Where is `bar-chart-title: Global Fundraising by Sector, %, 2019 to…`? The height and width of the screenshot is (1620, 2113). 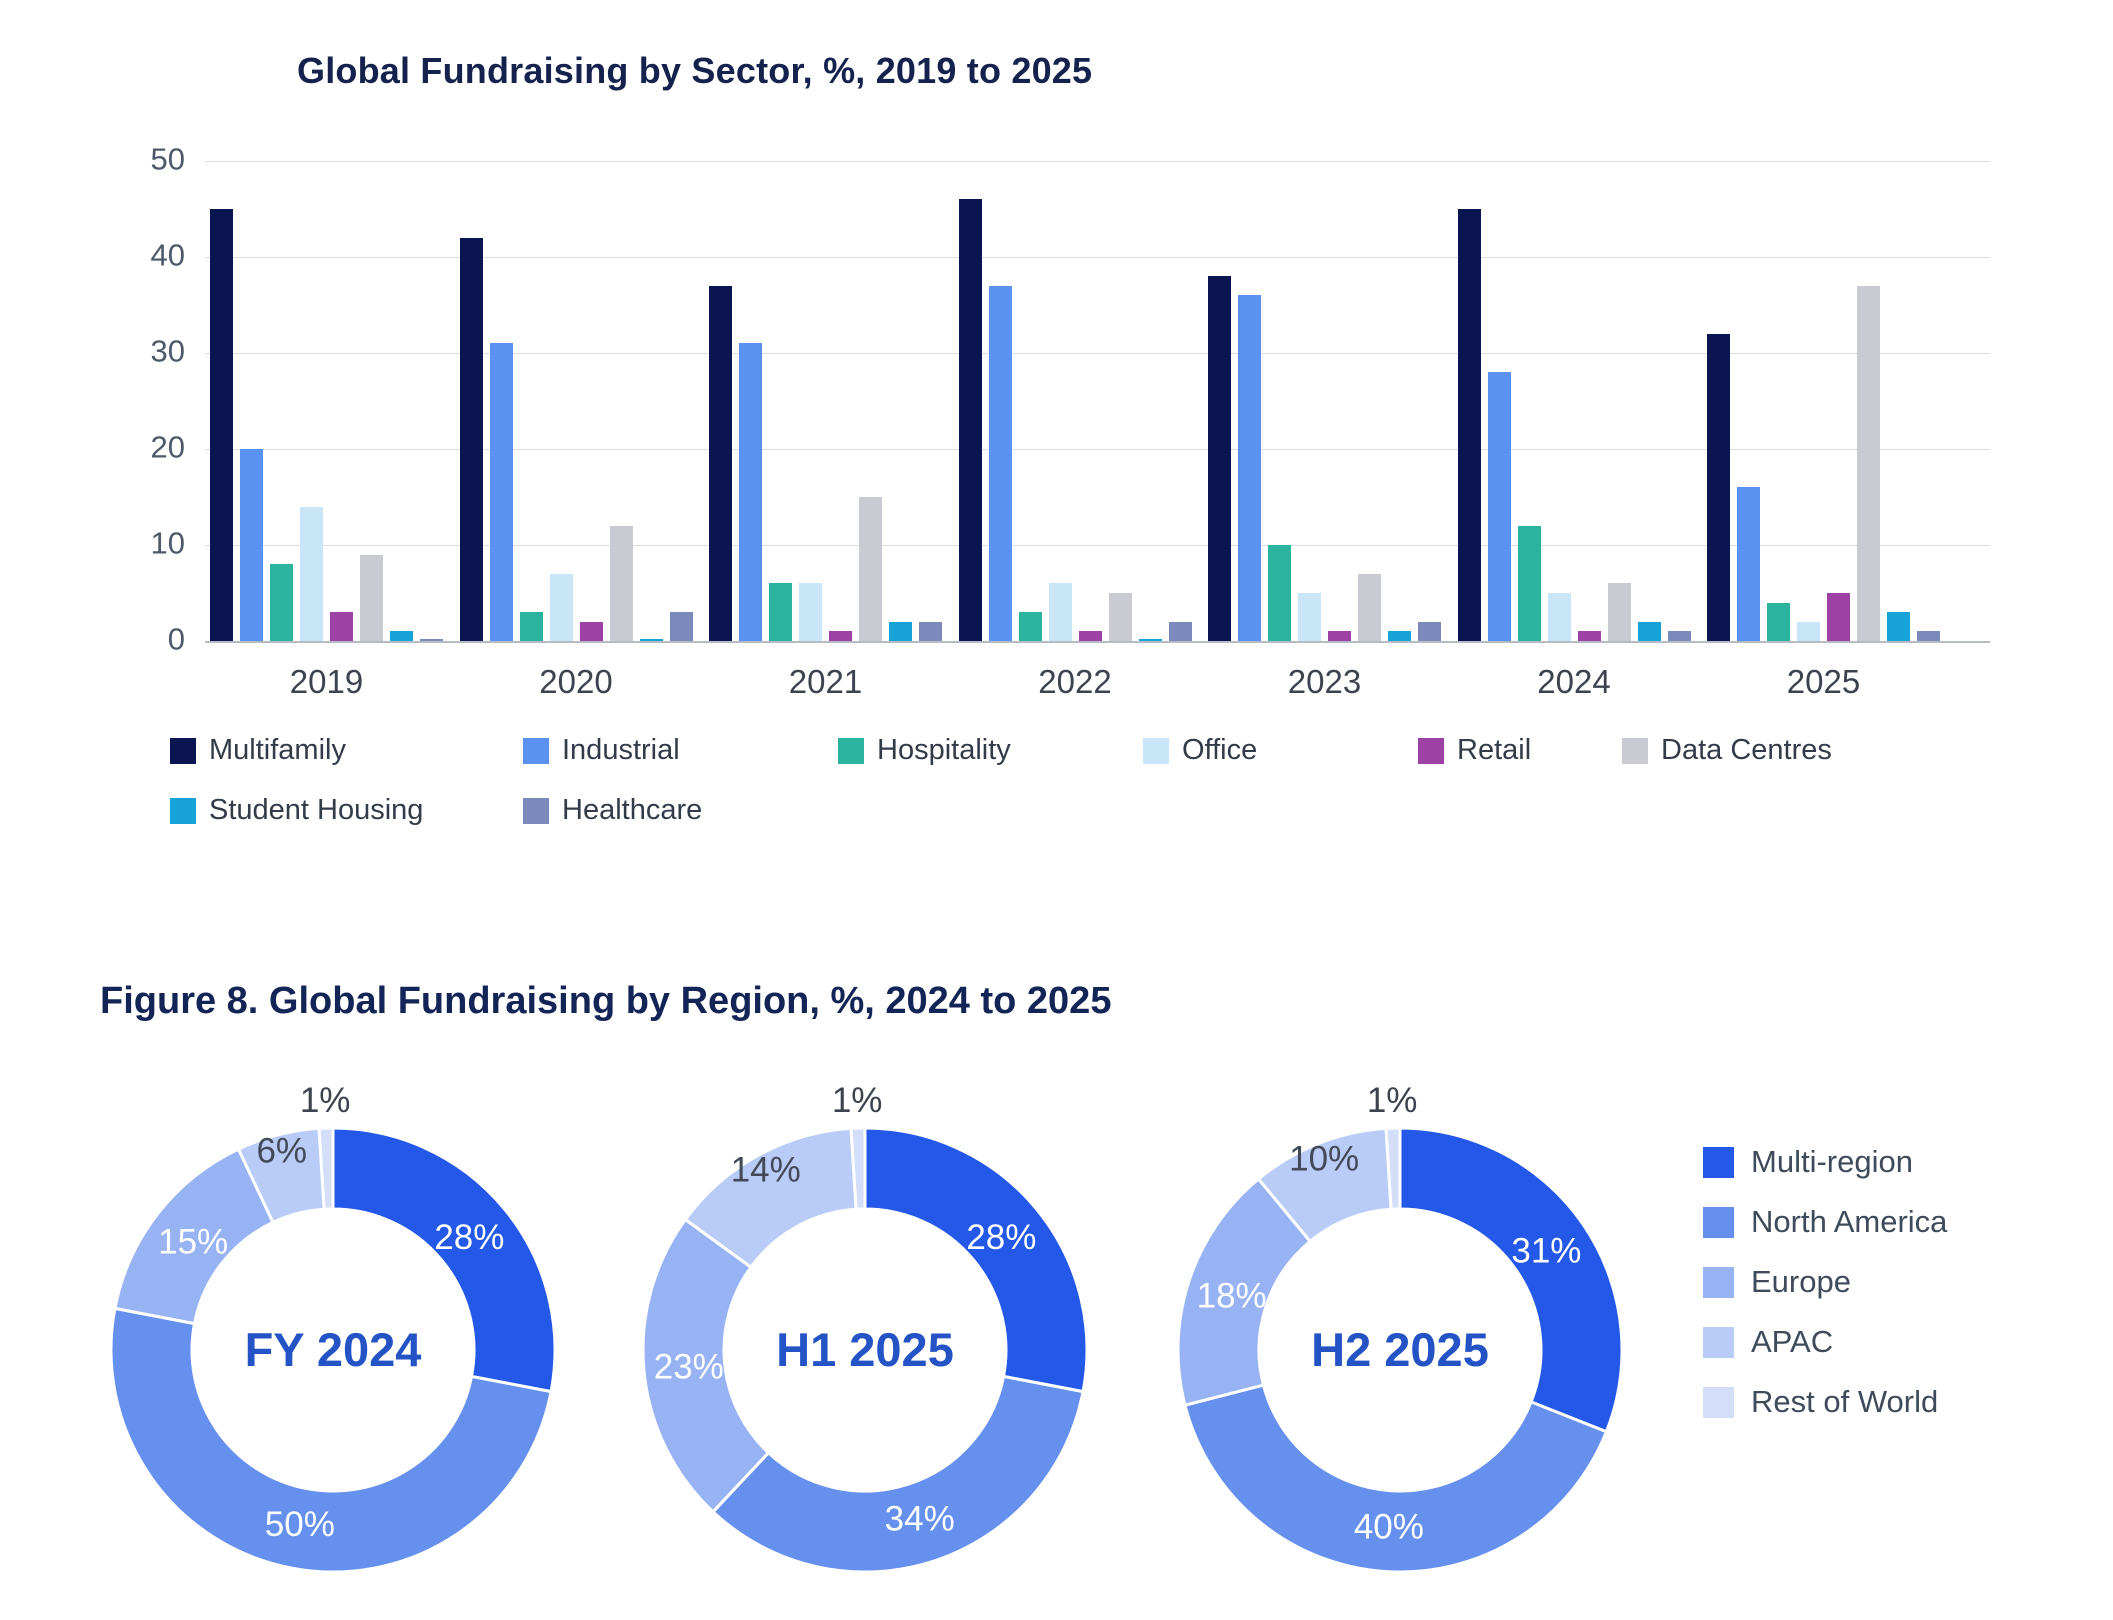
bar-chart-title: Global Fundraising by Sector, %, 2019 to… is located at coordinates (695, 71).